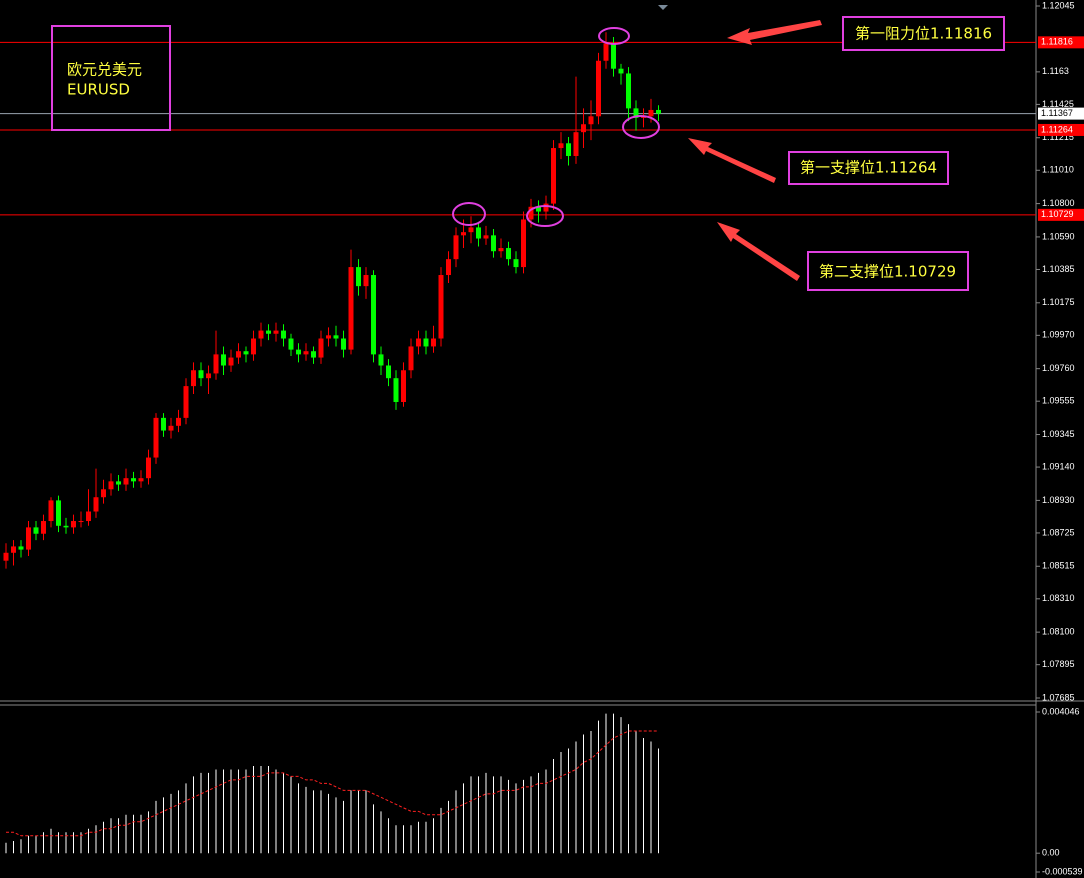 Image resolution: width=1084 pixels, height=878 pixels. Describe the element at coordinates (1058, 566) in the screenshot. I see `y-tick-label: 1.08515` at that location.